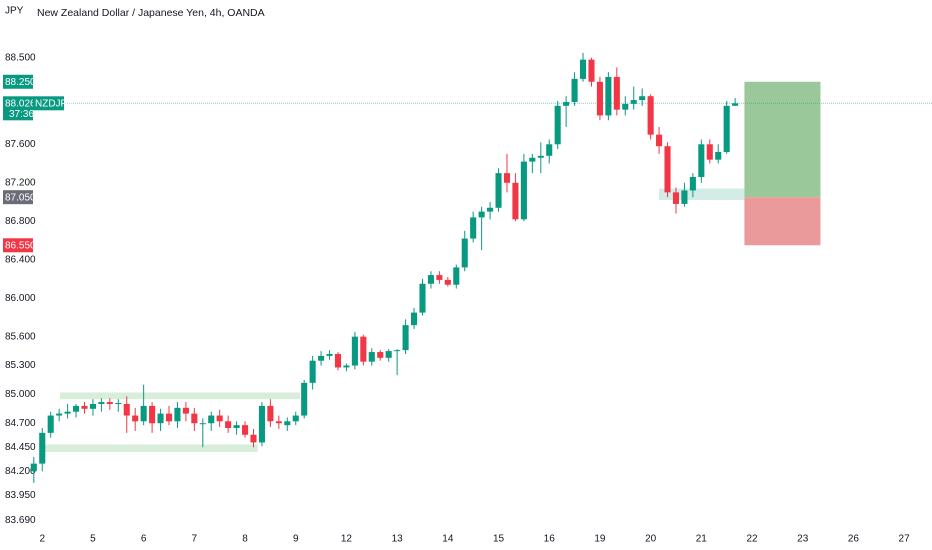 This screenshot has height=550, width=932. I want to click on y-tick-label: 84.450, so click(20, 447).